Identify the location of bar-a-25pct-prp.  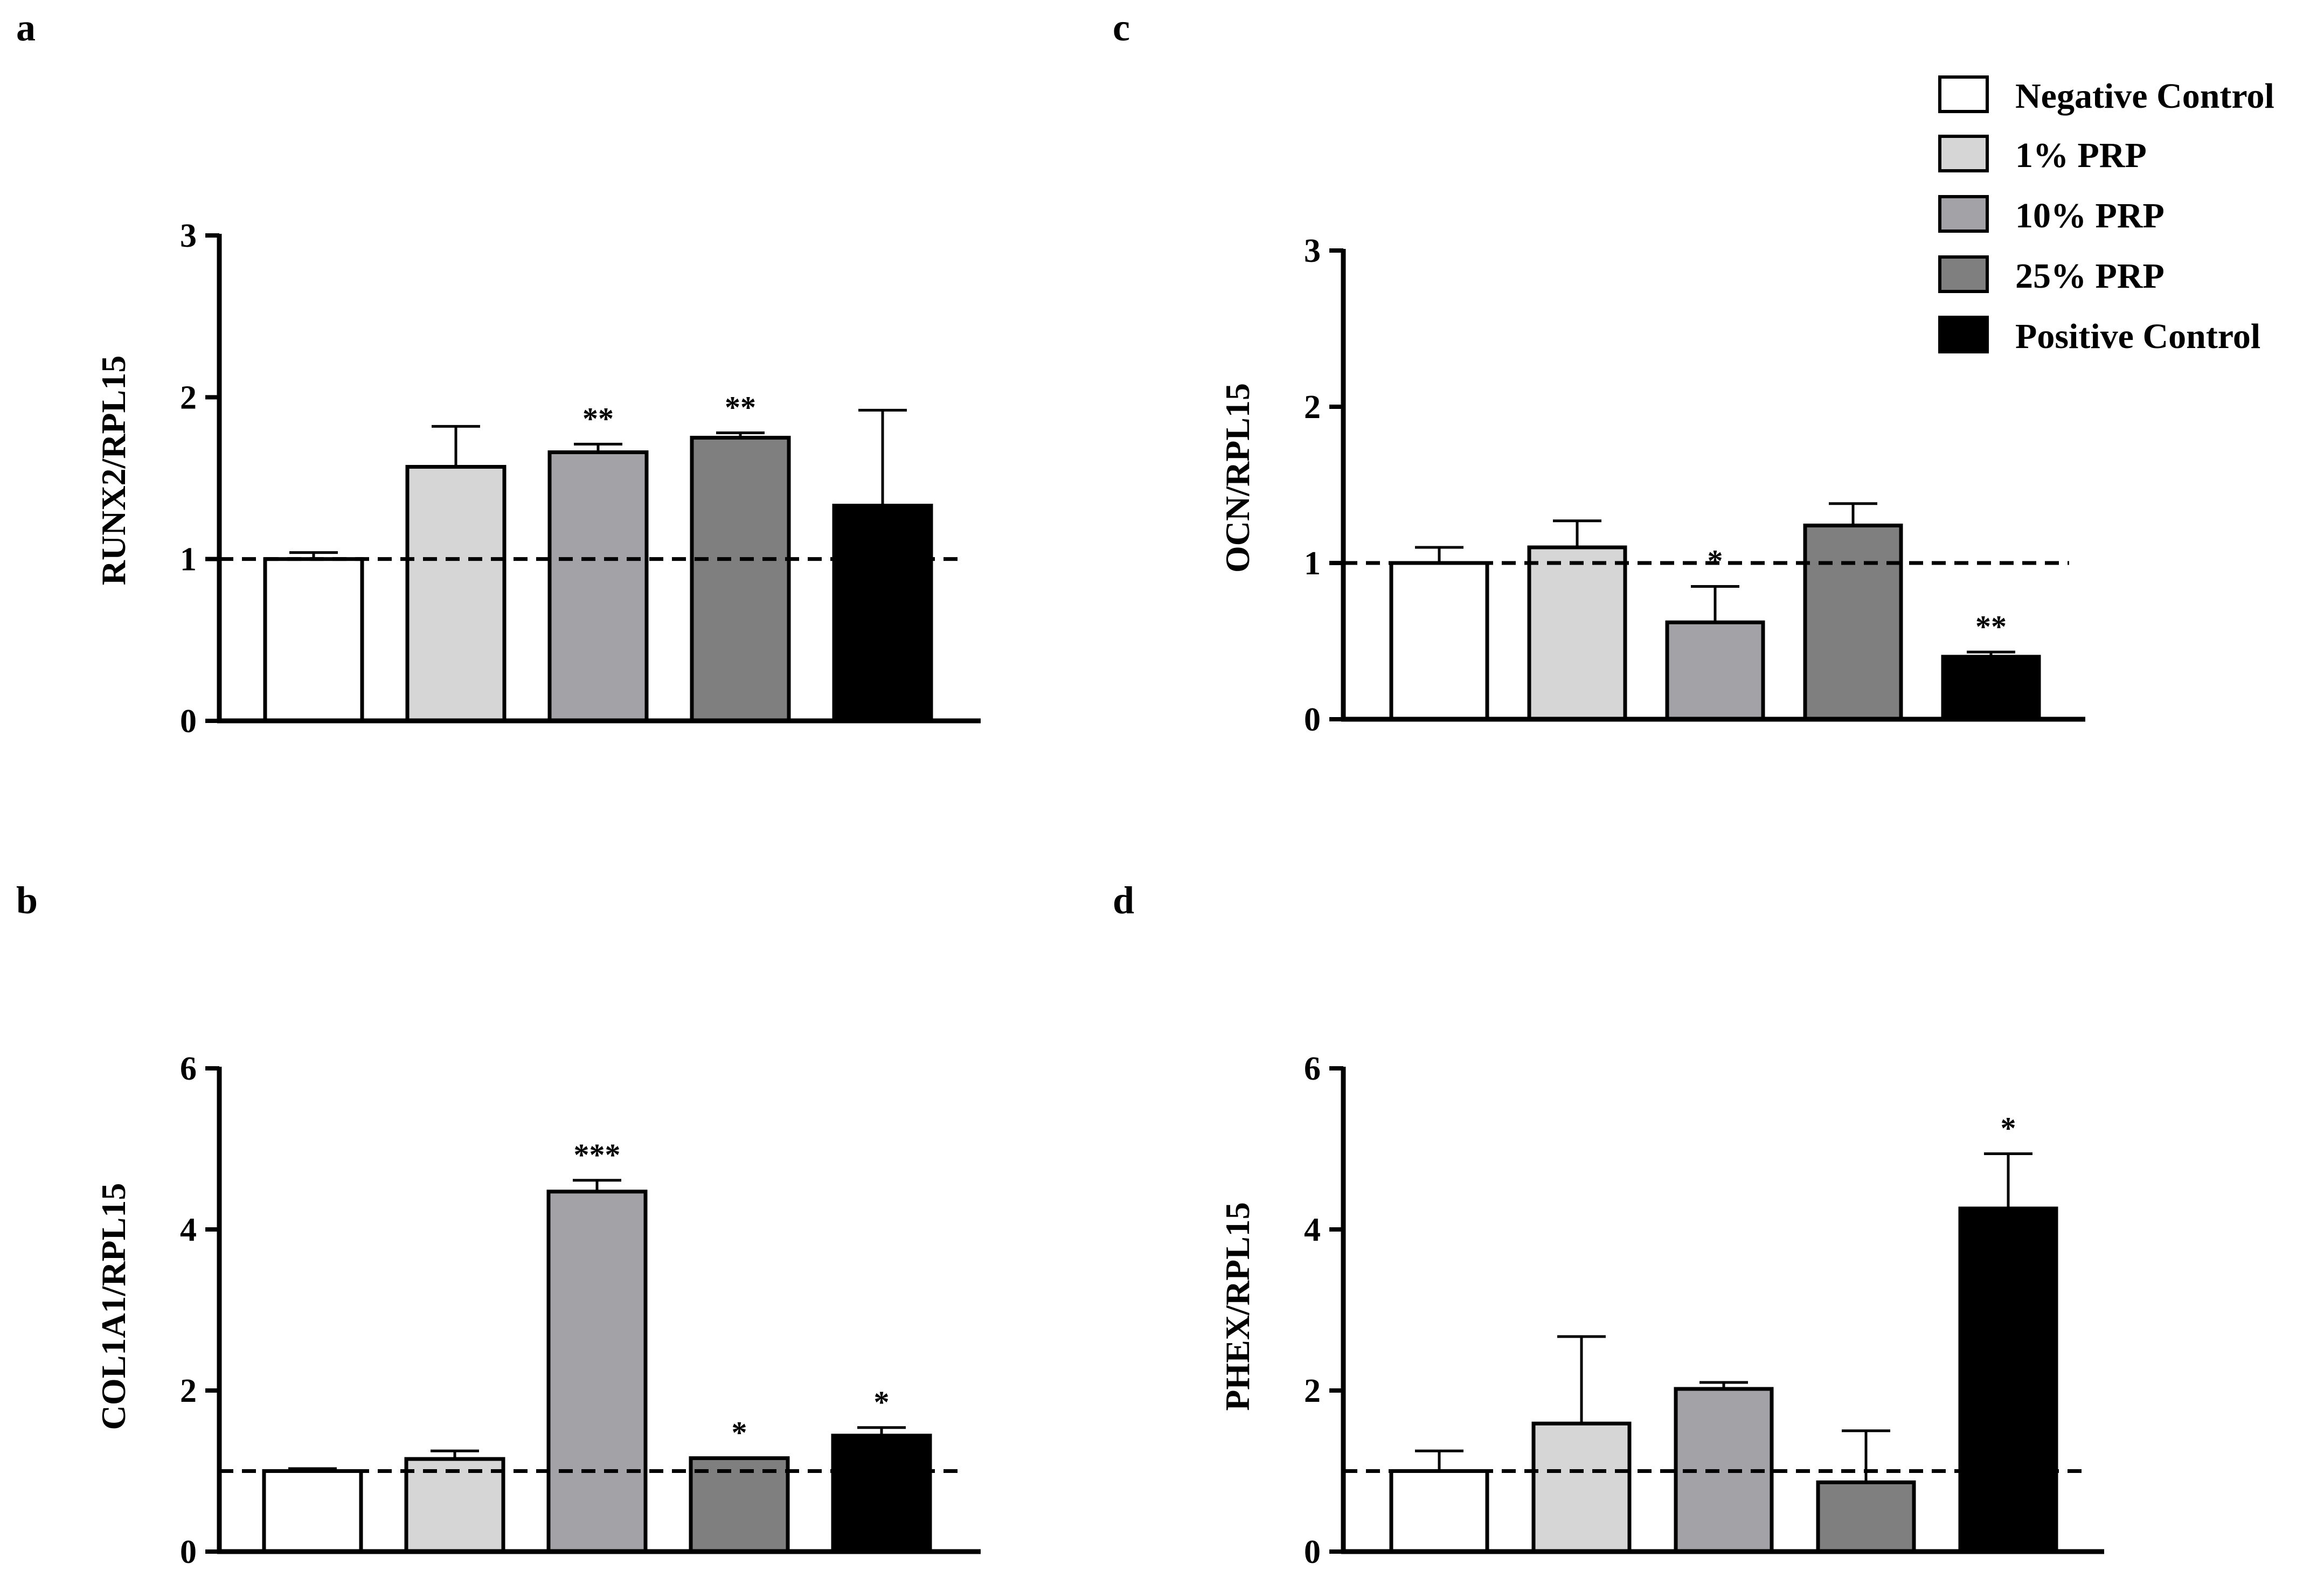
(740, 579).